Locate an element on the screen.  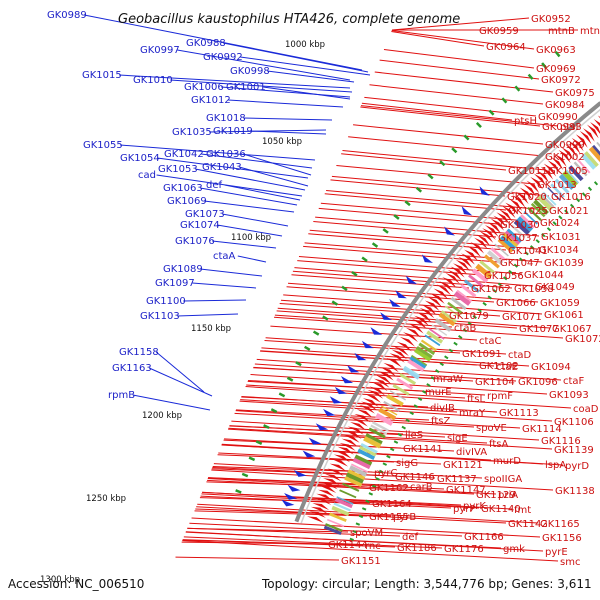
forward-gene-label: GK1166 is located at coordinates (484, 537).